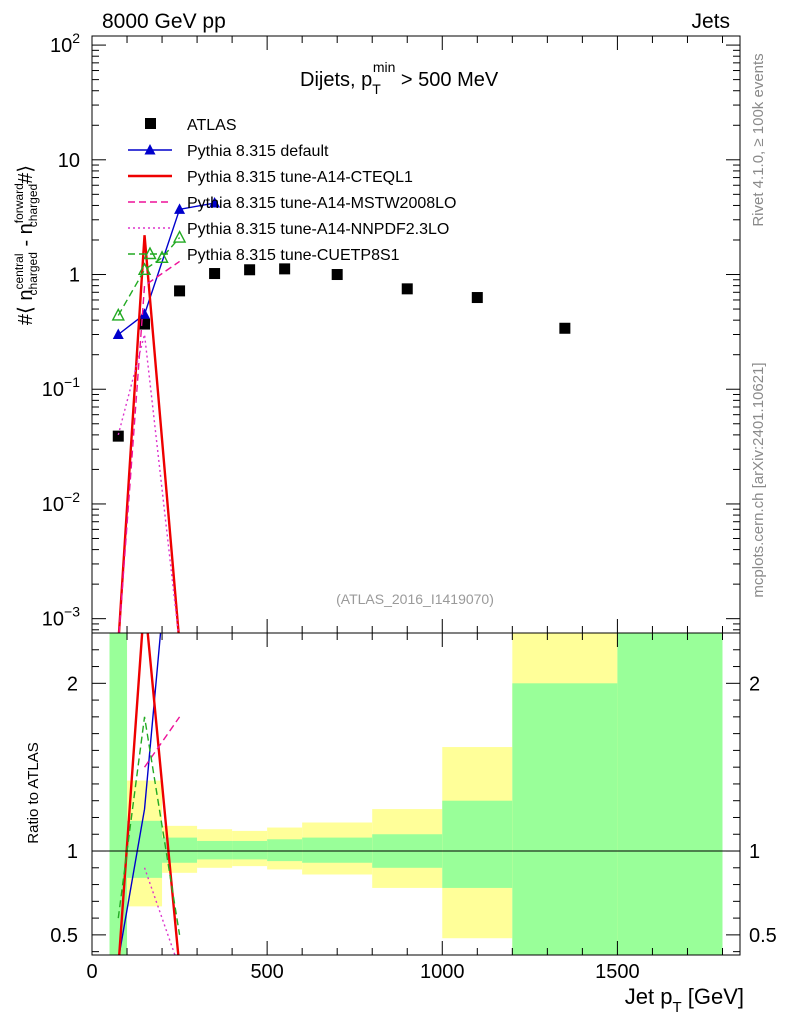  What do you see at coordinates (61, 387) in the screenshot?
I see `y-tick-label-2: 10⁻¹` at bounding box center [61, 387].